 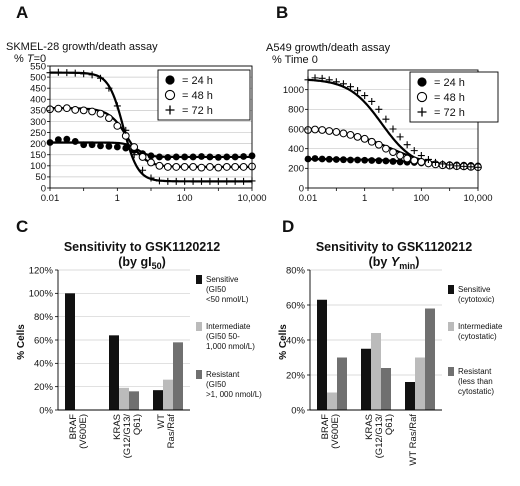 What do you see at coordinates (451, 289) in the screenshot?
I see `legend-swatch` at bounding box center [451, 289].